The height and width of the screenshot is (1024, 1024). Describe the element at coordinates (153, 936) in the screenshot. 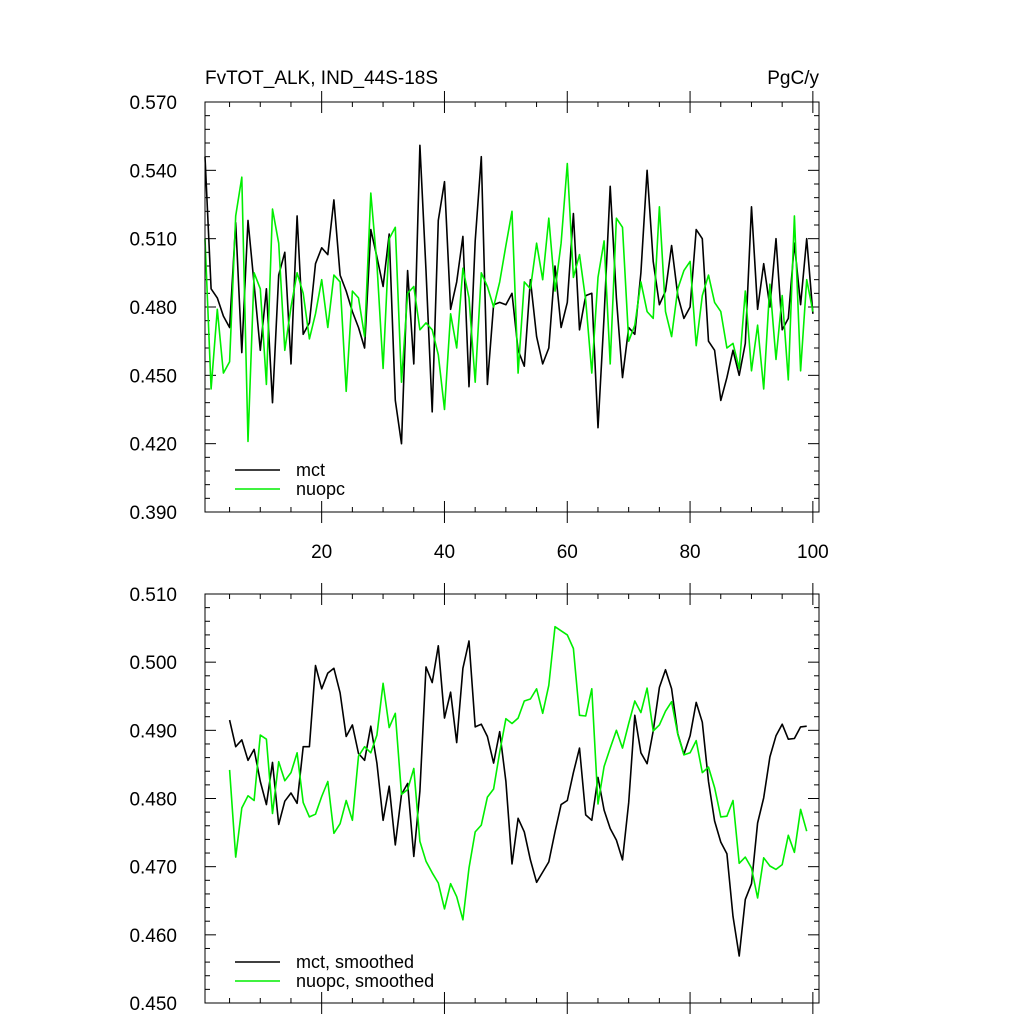

I see `y-tick-label: 0.460` at that location.